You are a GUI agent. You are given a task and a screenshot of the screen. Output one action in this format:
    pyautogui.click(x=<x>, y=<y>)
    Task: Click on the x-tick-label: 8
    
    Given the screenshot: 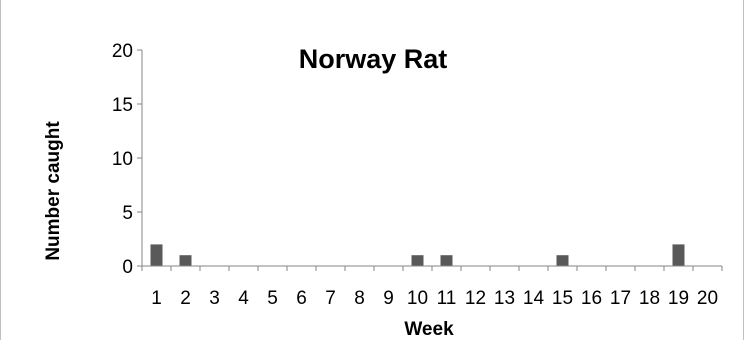 What is the action you would take?
    pyautogui.click(x=359, y=298)
    